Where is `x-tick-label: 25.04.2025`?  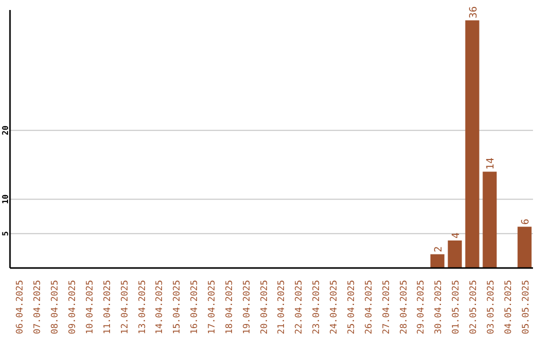
x-tick-label: 25.04.2025 is located at coordinates (351, 307).